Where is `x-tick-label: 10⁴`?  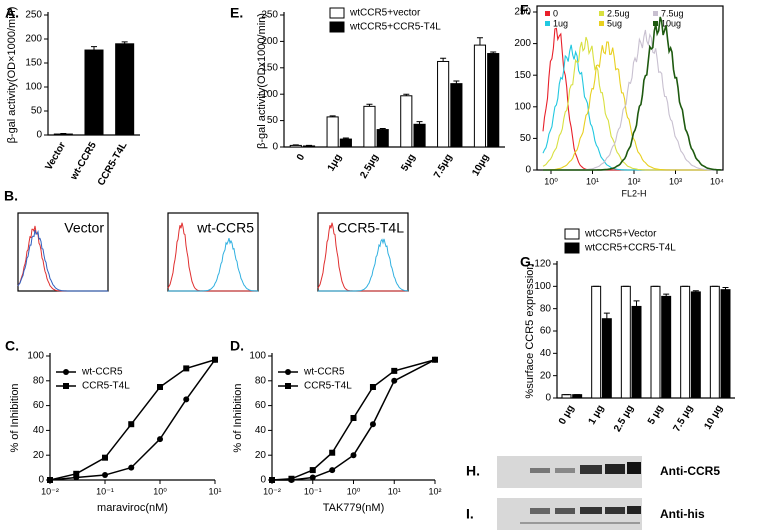
x-tick-label: 10⁴ is located at coordinates (717, 181).